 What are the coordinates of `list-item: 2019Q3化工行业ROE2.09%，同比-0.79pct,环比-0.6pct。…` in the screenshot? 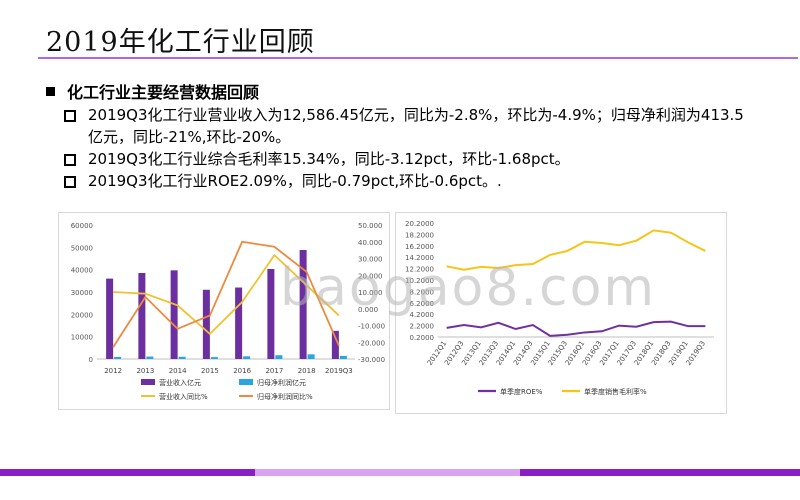 It's located at (404, 181).